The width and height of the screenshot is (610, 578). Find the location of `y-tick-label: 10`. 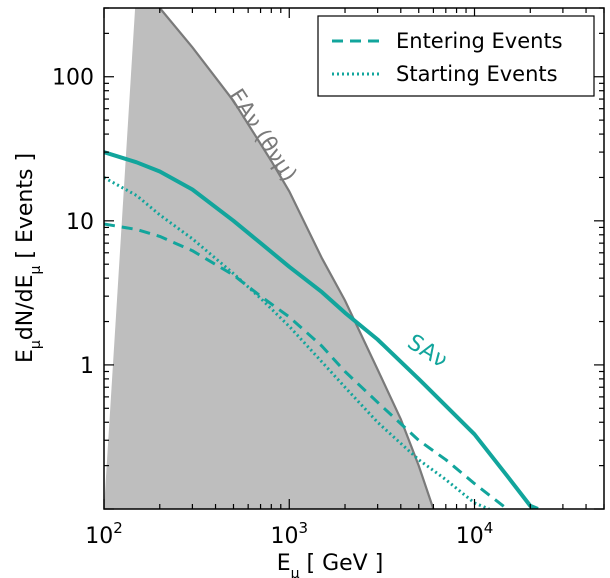

y-tick-label: 10 is located at coordinates (80, 222).